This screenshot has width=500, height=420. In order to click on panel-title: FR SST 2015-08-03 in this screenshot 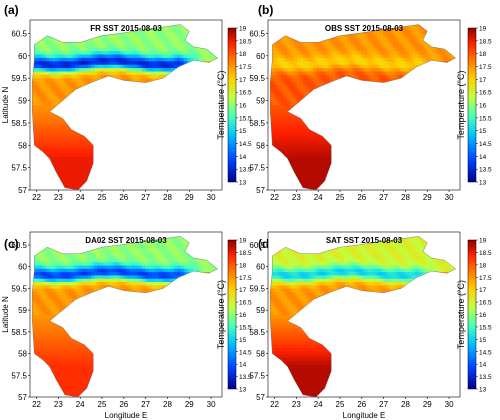, I will do `click(126, 28)`.